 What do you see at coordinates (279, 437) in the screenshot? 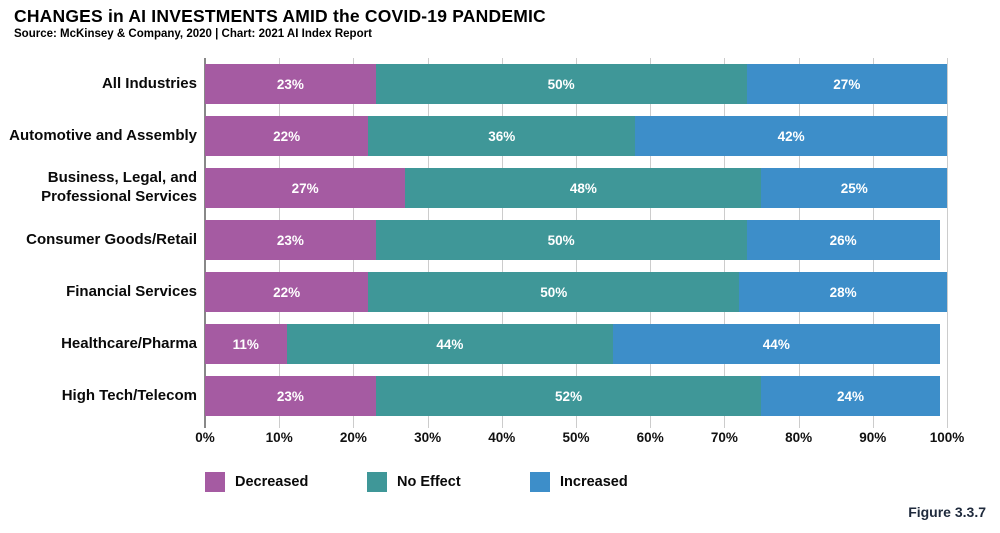
I see `x-axis-tick-label: 10%` at bounding box center [279, 437].